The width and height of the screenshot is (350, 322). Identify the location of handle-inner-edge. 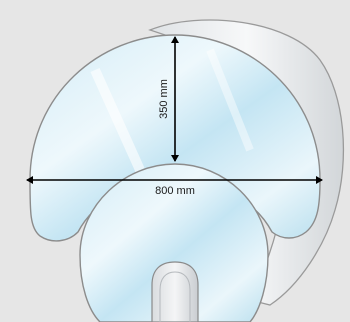
(175, 296).